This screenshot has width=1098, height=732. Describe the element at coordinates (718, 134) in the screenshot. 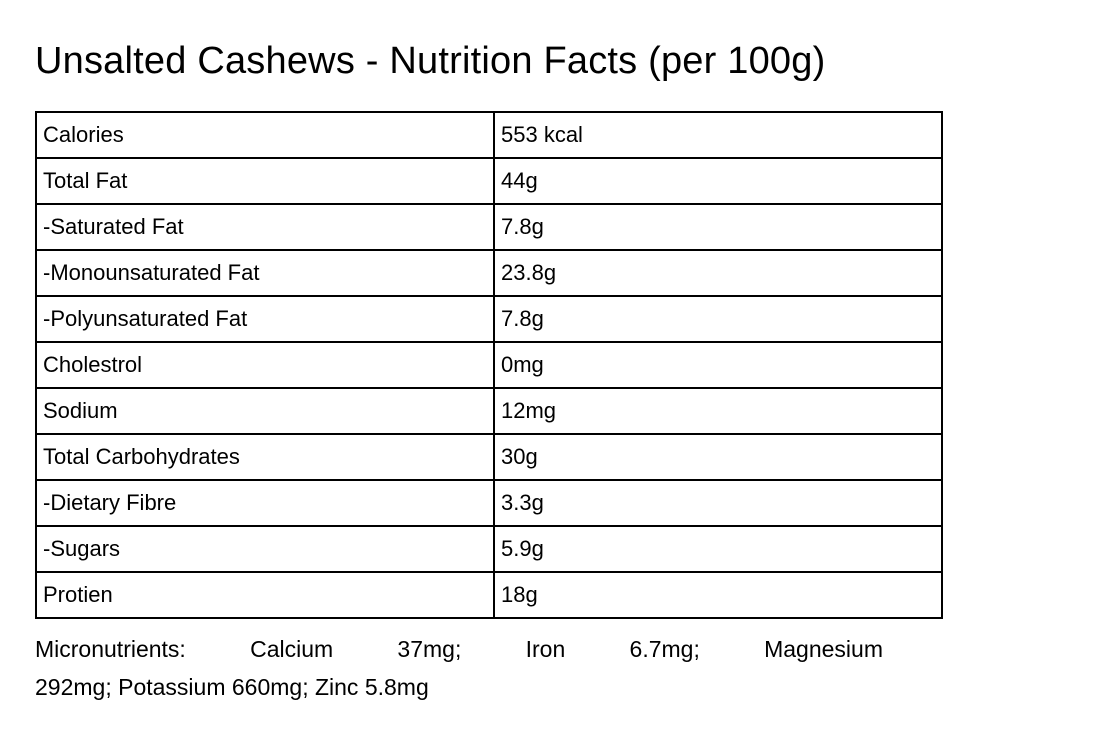

I see `nutrient-value: 553 kcal` at that location.